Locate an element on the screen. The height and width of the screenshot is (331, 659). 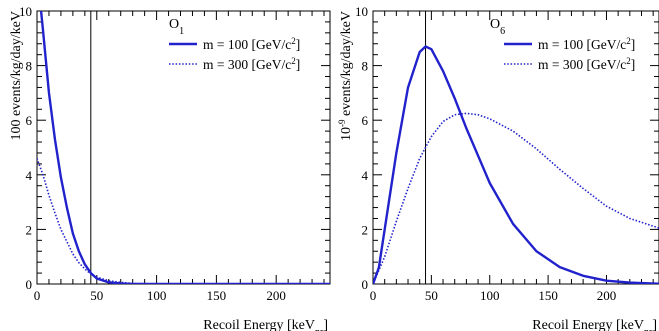
y-axis-label: 100 events/kg/day/keV is located at coordinates (16, 75).